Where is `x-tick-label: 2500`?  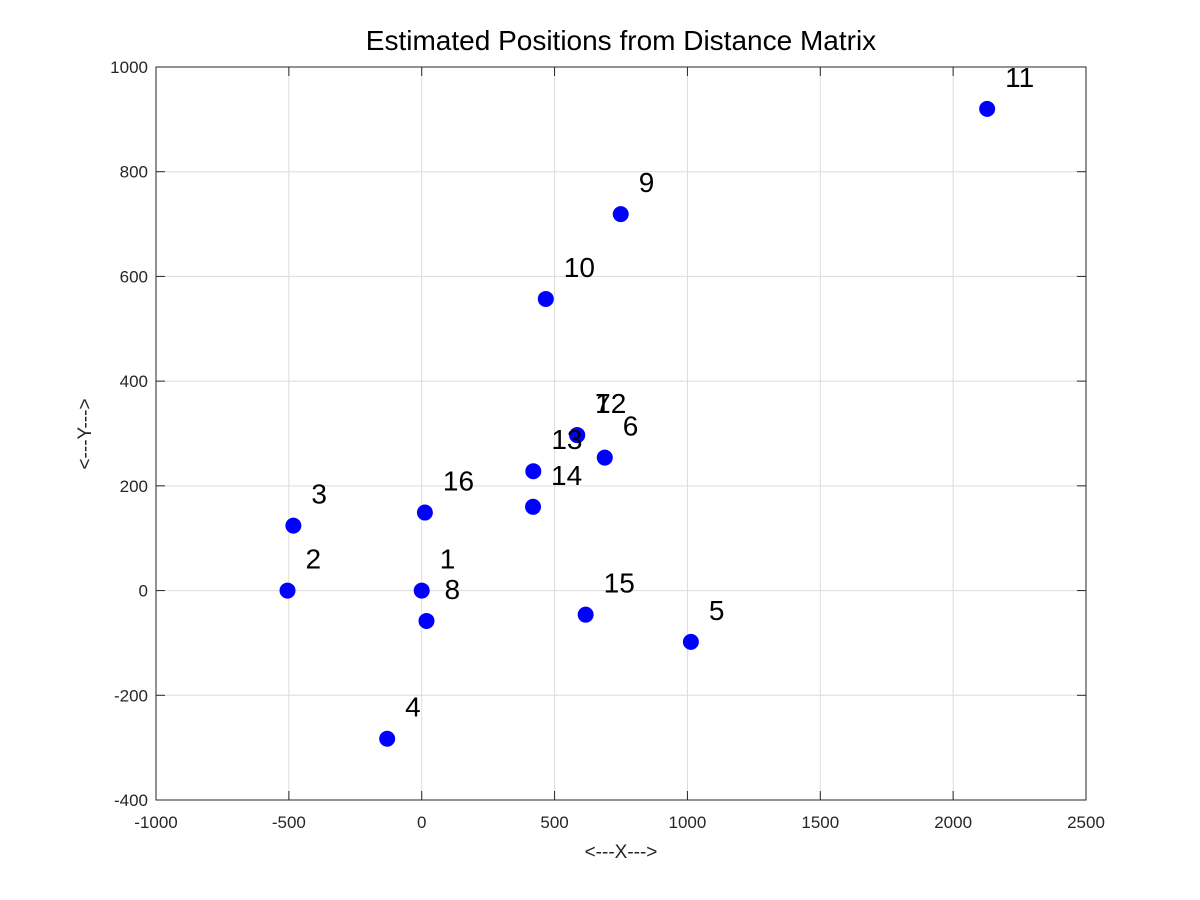 x-tick-label: 2500 is located at coordinates (1086, 822).